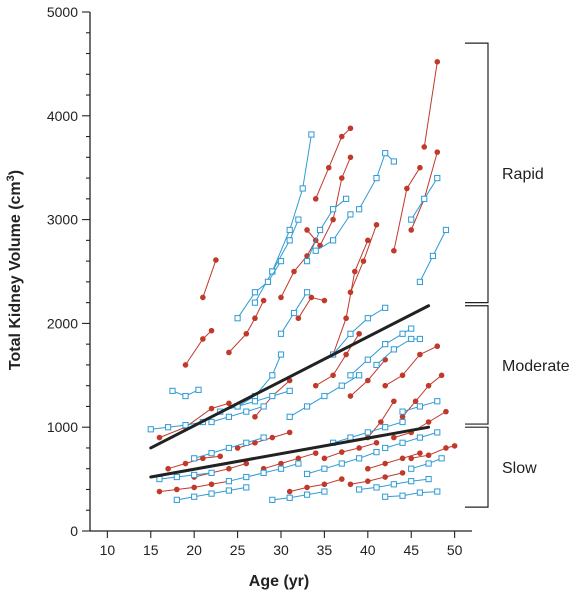  I want to click on y-axis-label-sup: 3, so click(11, 178).